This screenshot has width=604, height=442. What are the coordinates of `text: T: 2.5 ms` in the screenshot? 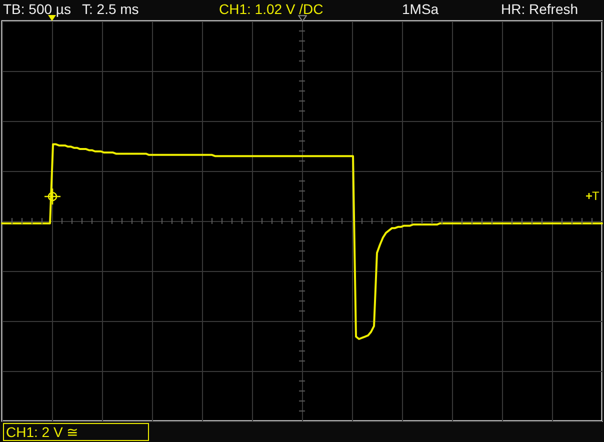 It's located at (110, 9).